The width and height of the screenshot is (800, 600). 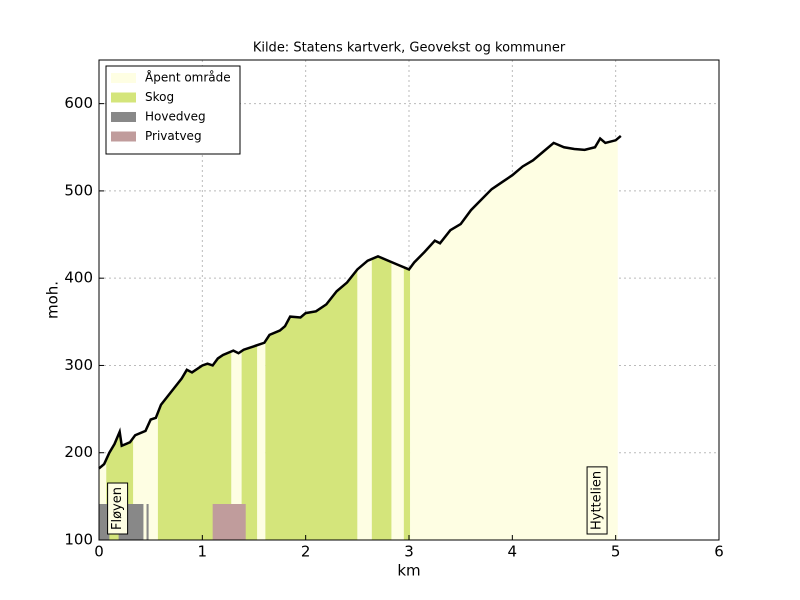 I want to click on y-tick-label: 400, so click(x=78, y=278).